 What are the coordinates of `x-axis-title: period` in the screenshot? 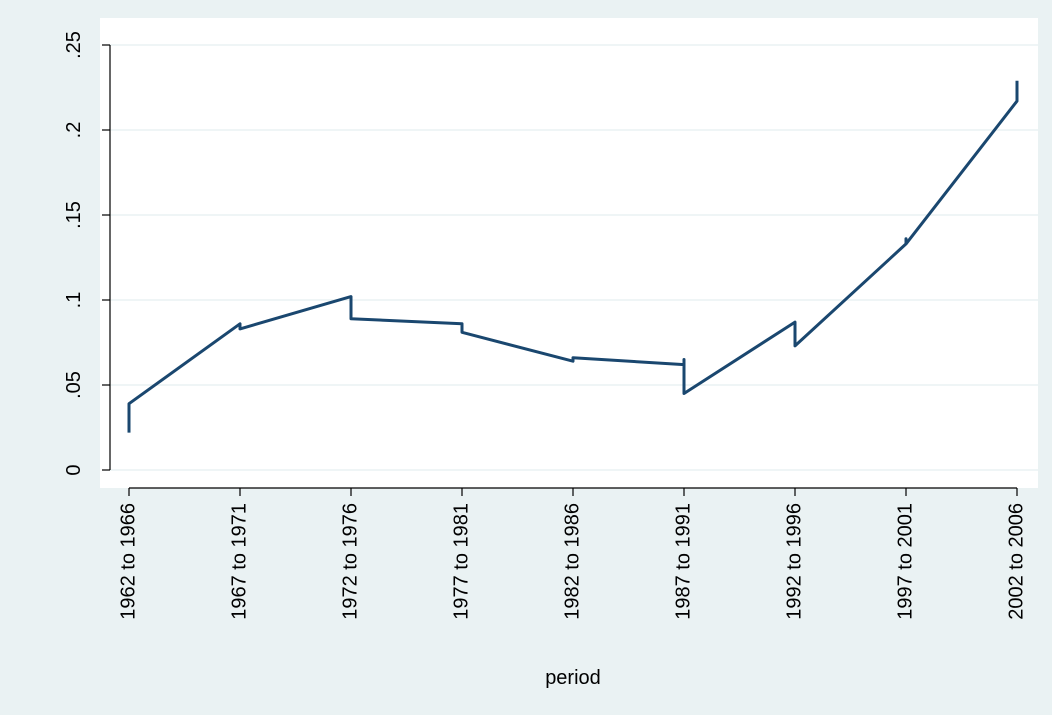 It's located at (573, 678).